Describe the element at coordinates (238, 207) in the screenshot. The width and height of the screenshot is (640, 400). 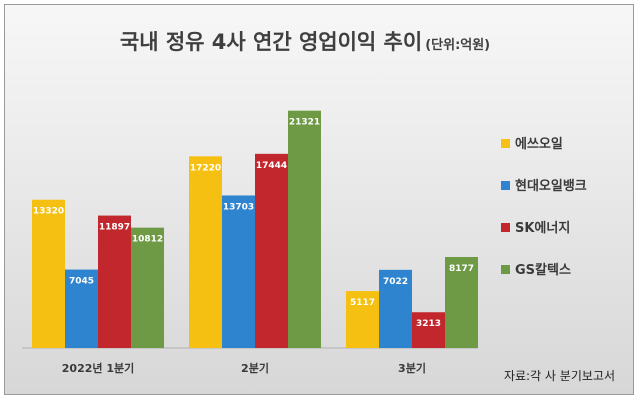
I see `bar-value-label-1-1: 13703` at that location.